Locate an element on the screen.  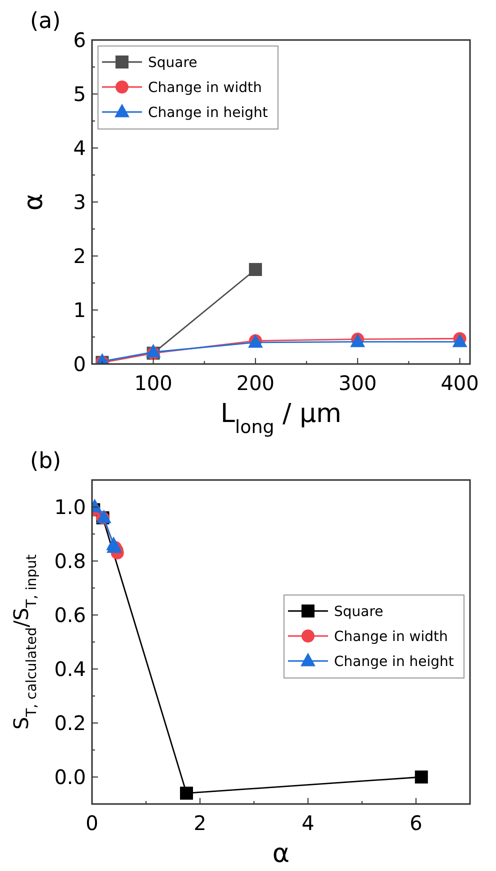
y-tick-label: 0.0 is located at coordinates (70, 777).